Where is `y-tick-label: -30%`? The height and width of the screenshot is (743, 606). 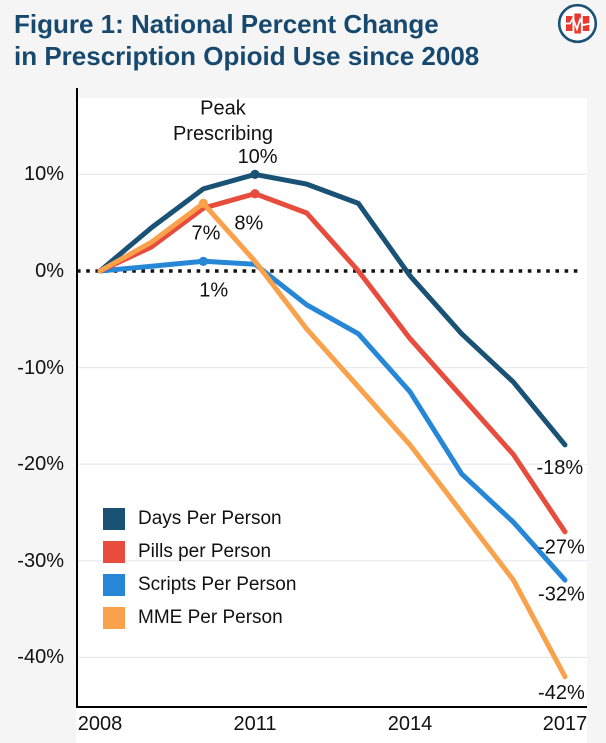
y-tick-label: -30% is located at coordinates (40, 560).